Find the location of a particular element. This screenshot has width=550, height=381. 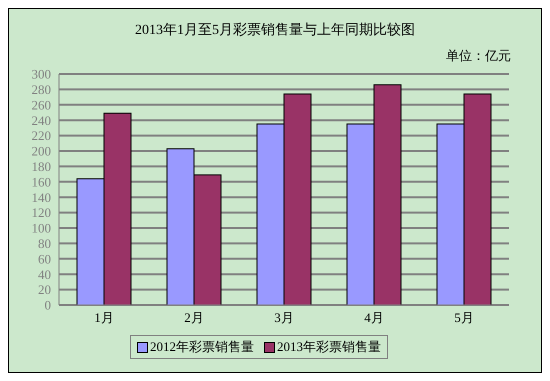

x-tick-label: 4月 is located at coordinates (374, 318).